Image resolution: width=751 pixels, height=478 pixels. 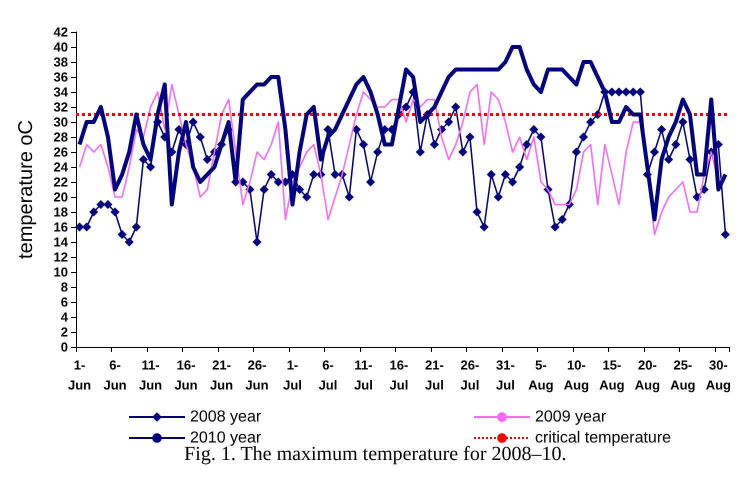 I want to click on x-tick-label: 31-Jul, so click(x=505, y=375).